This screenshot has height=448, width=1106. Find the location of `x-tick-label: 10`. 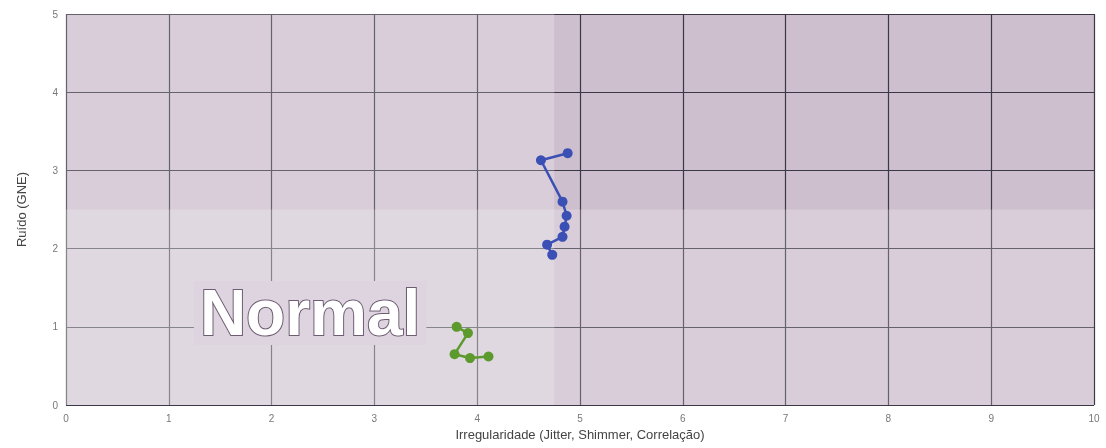

x-tick-label: 10 is located at coordinates (1094, 418).